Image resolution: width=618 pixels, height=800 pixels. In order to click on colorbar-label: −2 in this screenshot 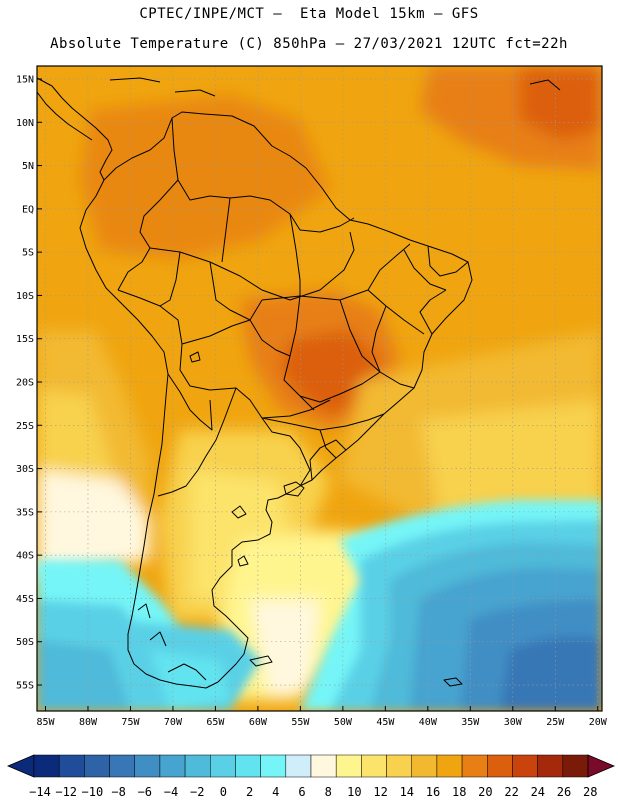, I will do `click(197, 792)`.